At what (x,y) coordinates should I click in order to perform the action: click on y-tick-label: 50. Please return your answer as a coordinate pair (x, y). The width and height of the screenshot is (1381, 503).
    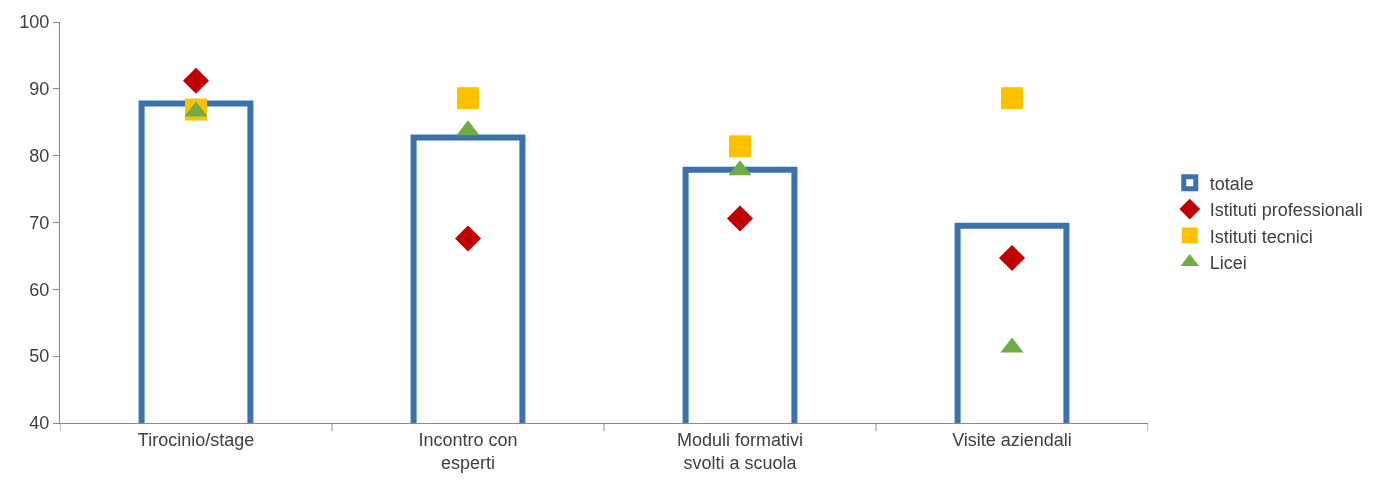
    Looking at the image, I should click on (39, 356).